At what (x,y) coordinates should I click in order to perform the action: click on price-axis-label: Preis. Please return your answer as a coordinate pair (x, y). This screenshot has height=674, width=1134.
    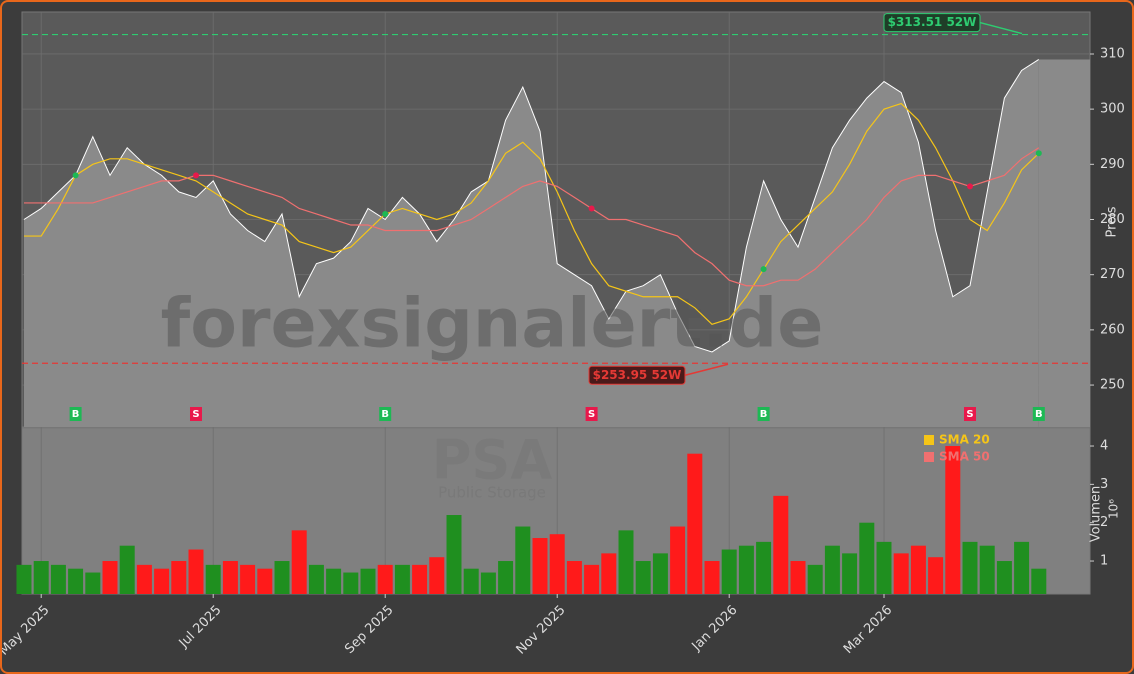
    Looking at the image, I should click on (1112, 221).